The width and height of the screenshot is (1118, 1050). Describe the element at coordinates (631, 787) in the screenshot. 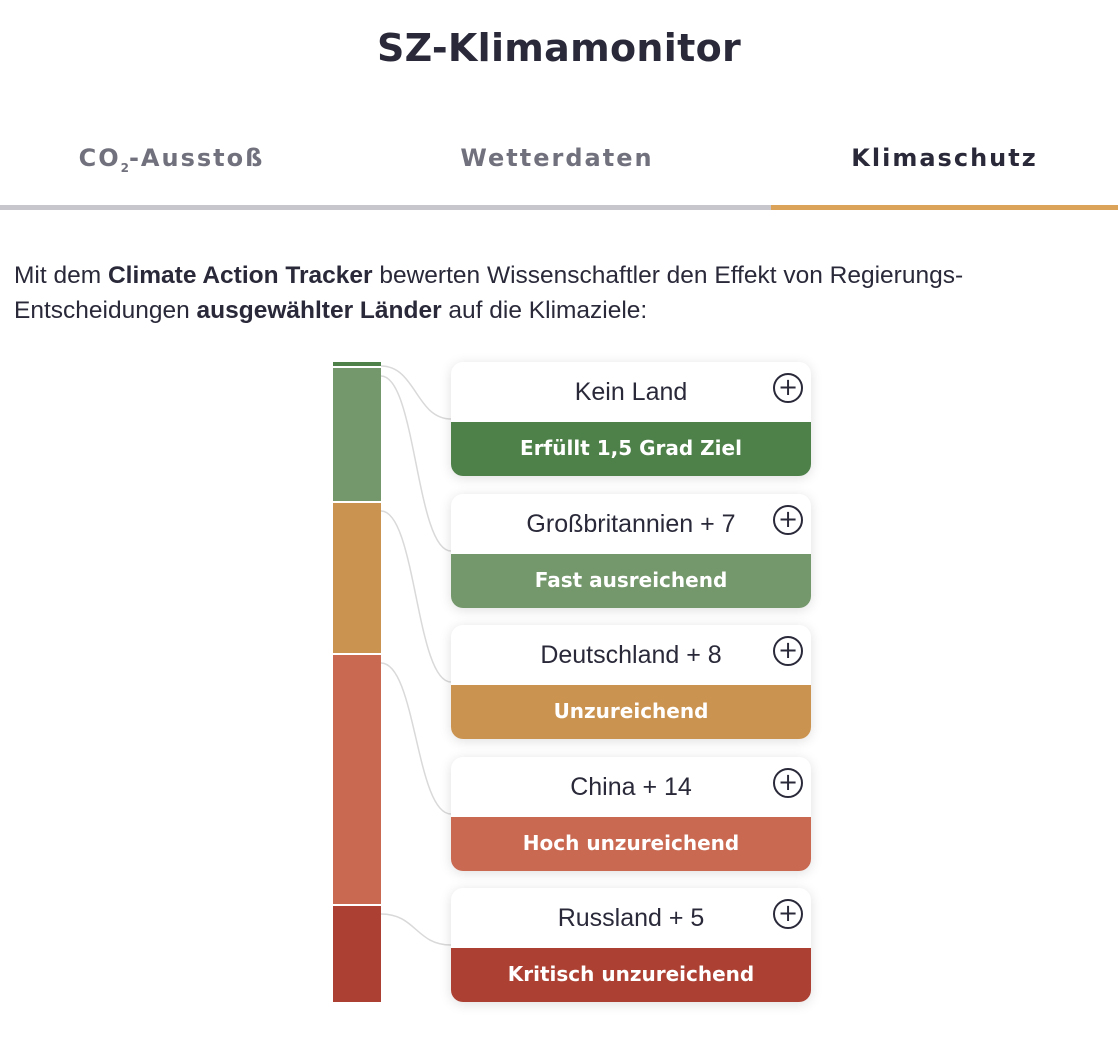

I see `country-label: China + 14` at that location.